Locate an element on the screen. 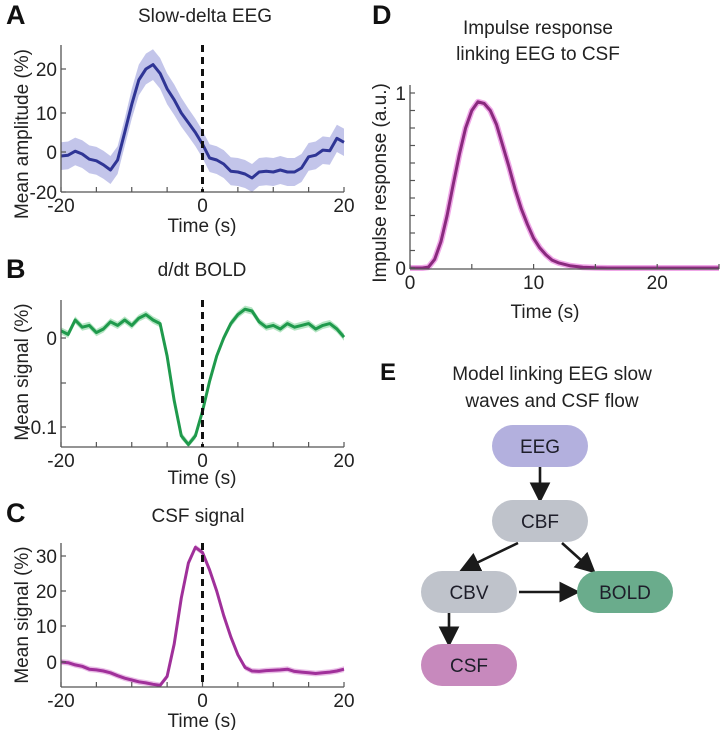 This screenshot has width=720, height=730. x-tick-label-a: 0 is located at coordinates (202, 206).